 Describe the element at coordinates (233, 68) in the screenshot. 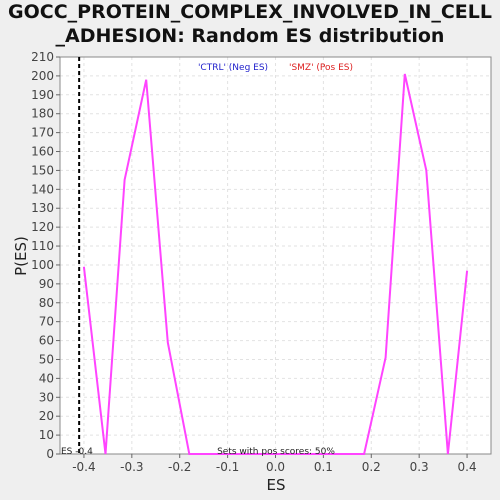

I see `neg-es-legend-label: 'CTRL' (Neg ES)` at that location.